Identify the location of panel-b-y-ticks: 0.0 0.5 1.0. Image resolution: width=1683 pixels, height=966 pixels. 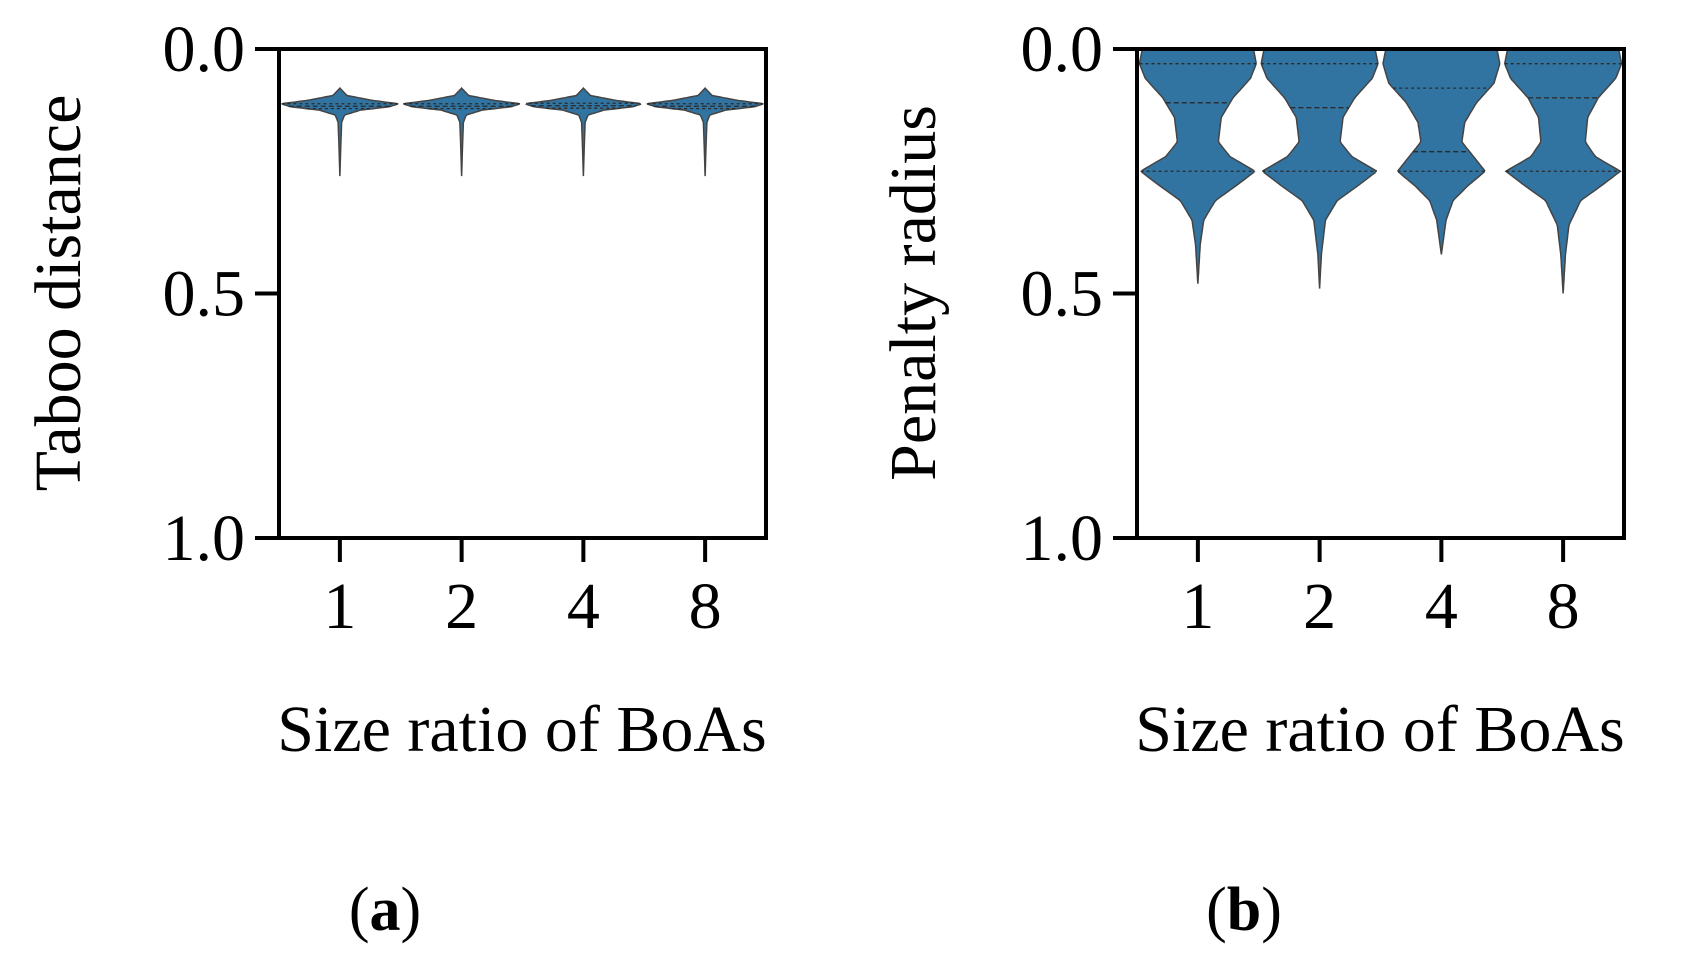
(1079, 294).